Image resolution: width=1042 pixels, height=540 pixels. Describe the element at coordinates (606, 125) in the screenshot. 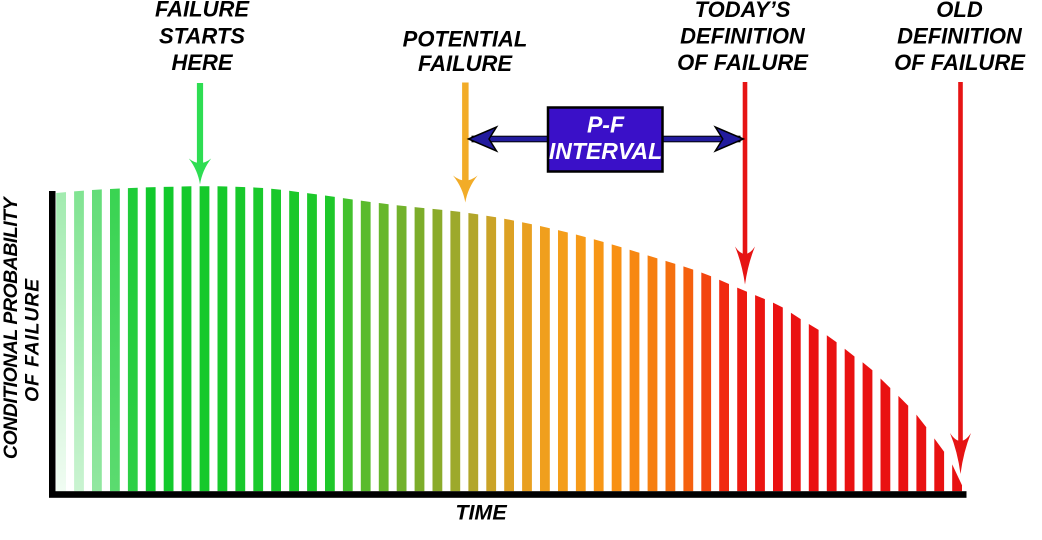

I see `svg-text: P-F` at that location.